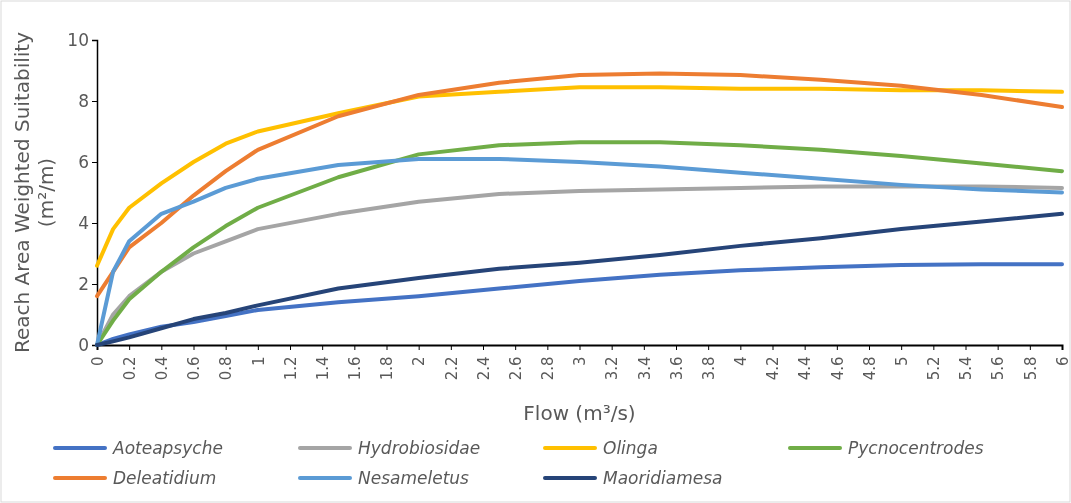 Image resolution: width=1071 pixels, height=503 pixels. What do you see at coordinates (419, 448) in the screenshot?
I see `legend-label: Hydrobiosidae` at bounding box center [419, 448].